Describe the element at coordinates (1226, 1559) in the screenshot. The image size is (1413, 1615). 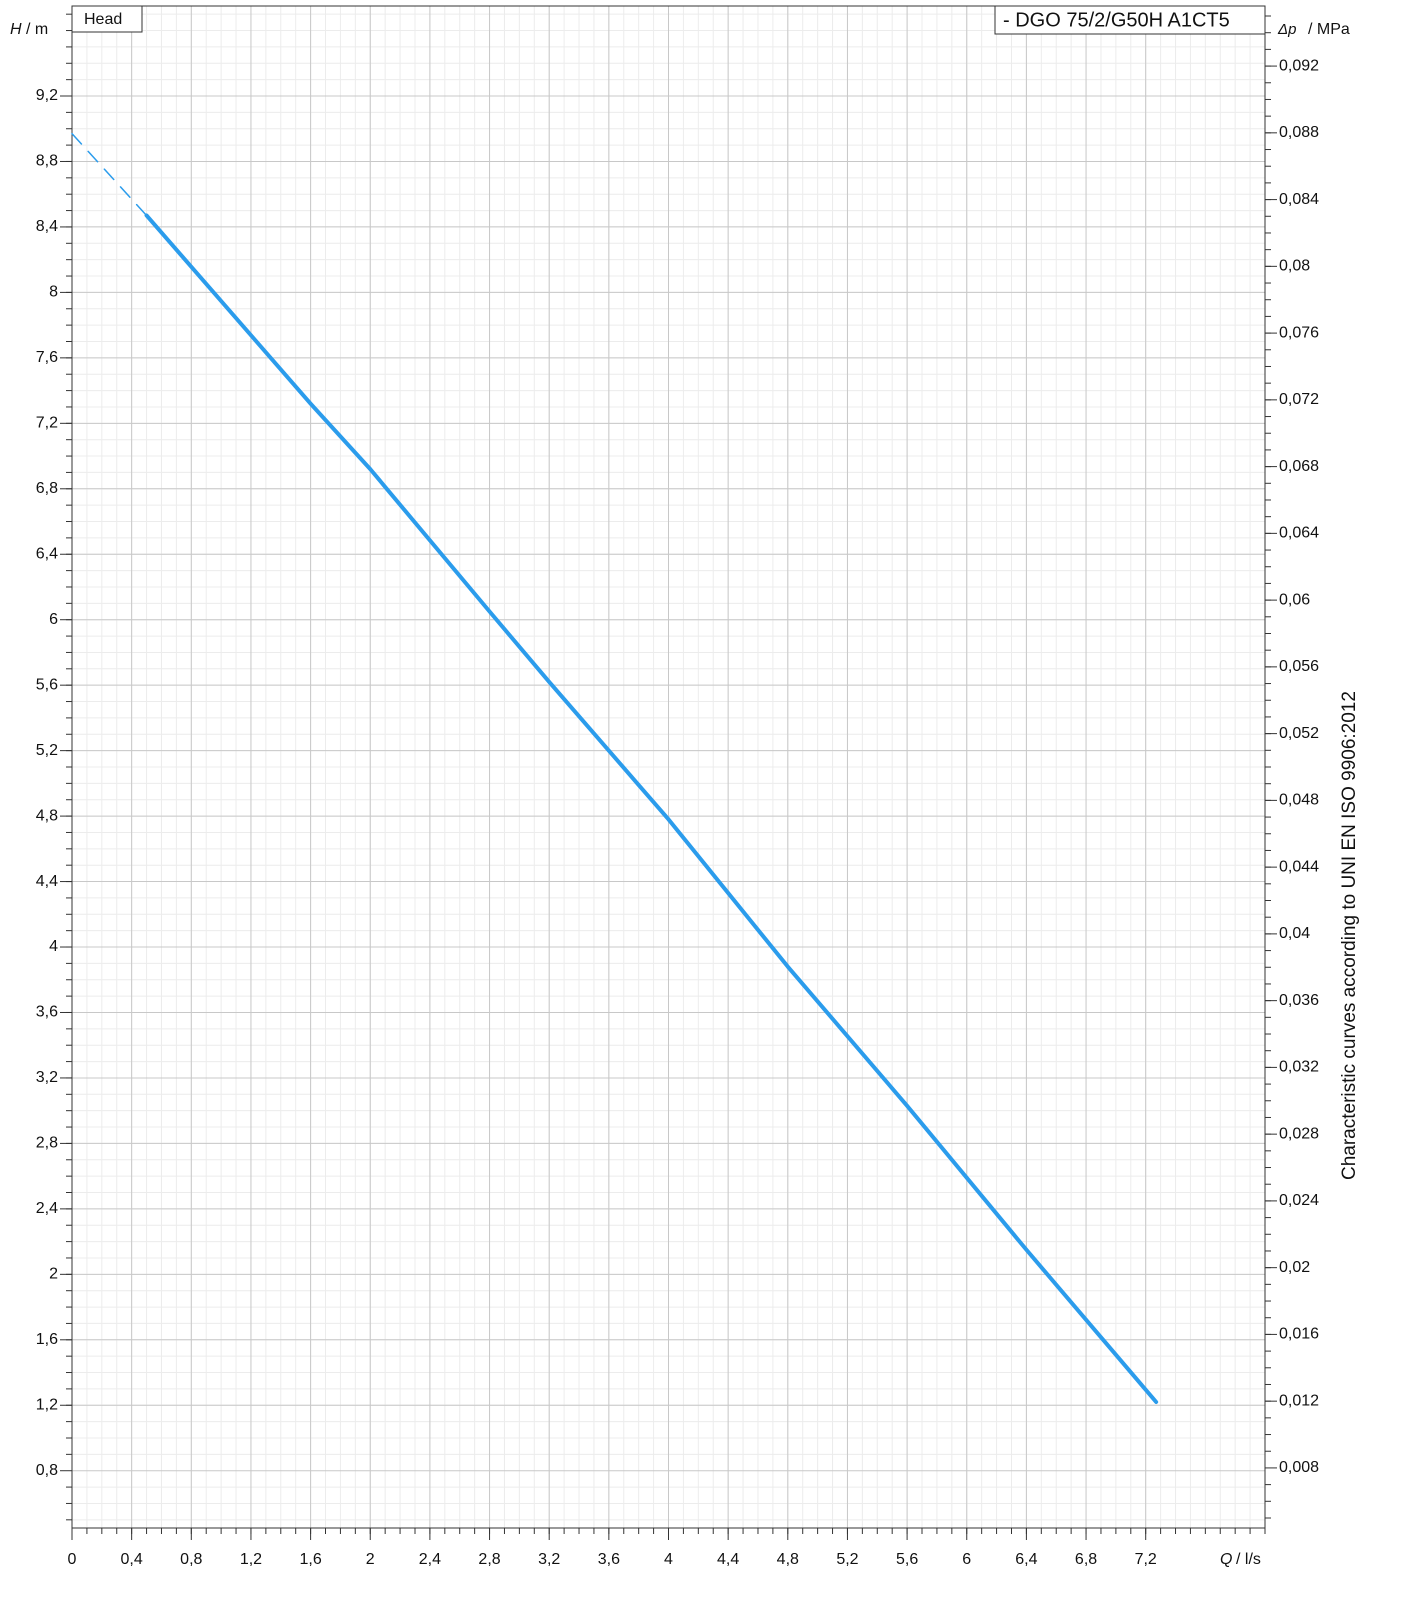
I see `x-axis-symbol: Q` at that location.